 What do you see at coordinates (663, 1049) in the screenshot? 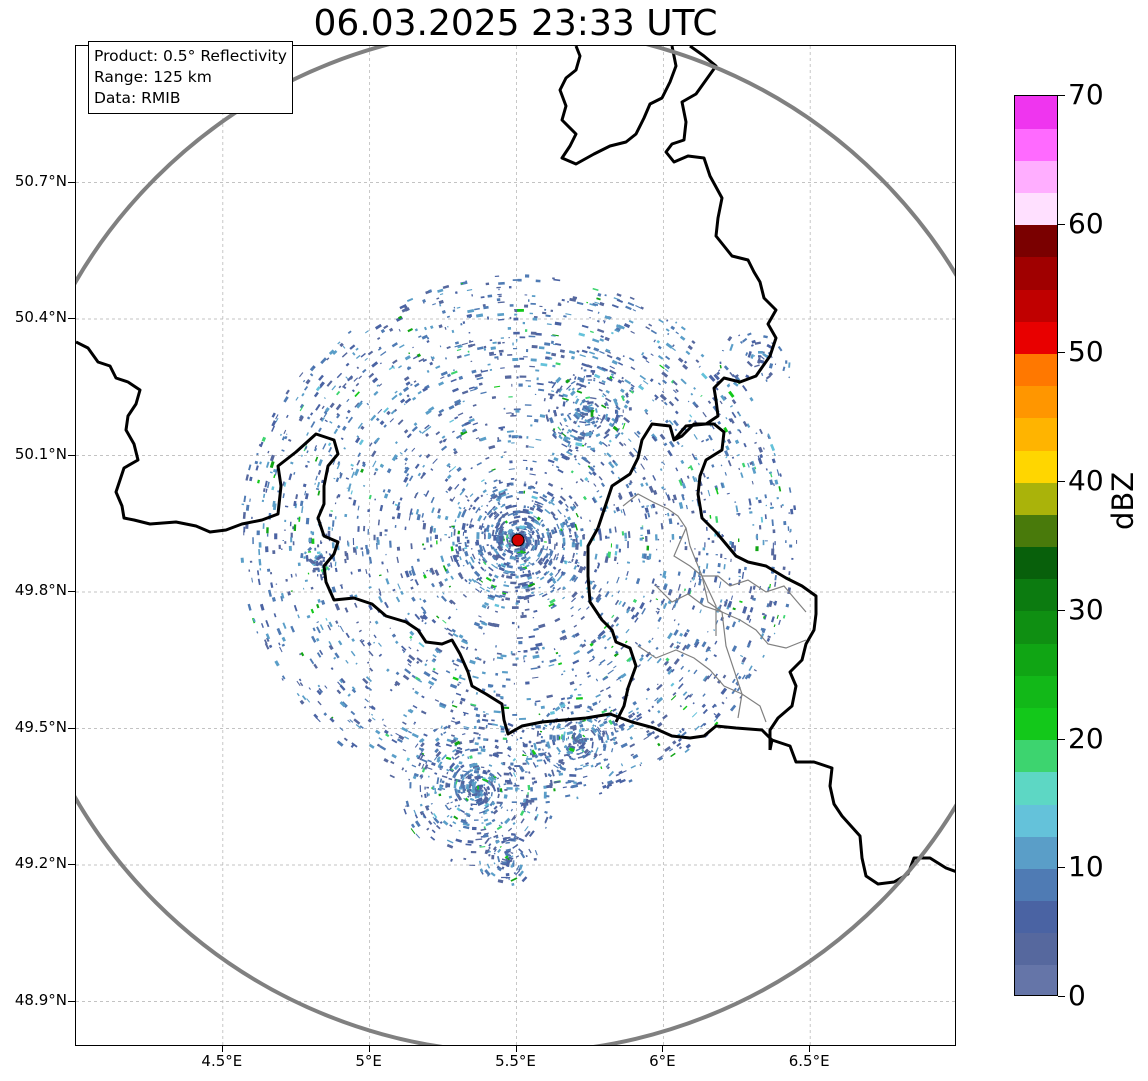
I see `x-tick-mark` at bounding box center [663, 1049].